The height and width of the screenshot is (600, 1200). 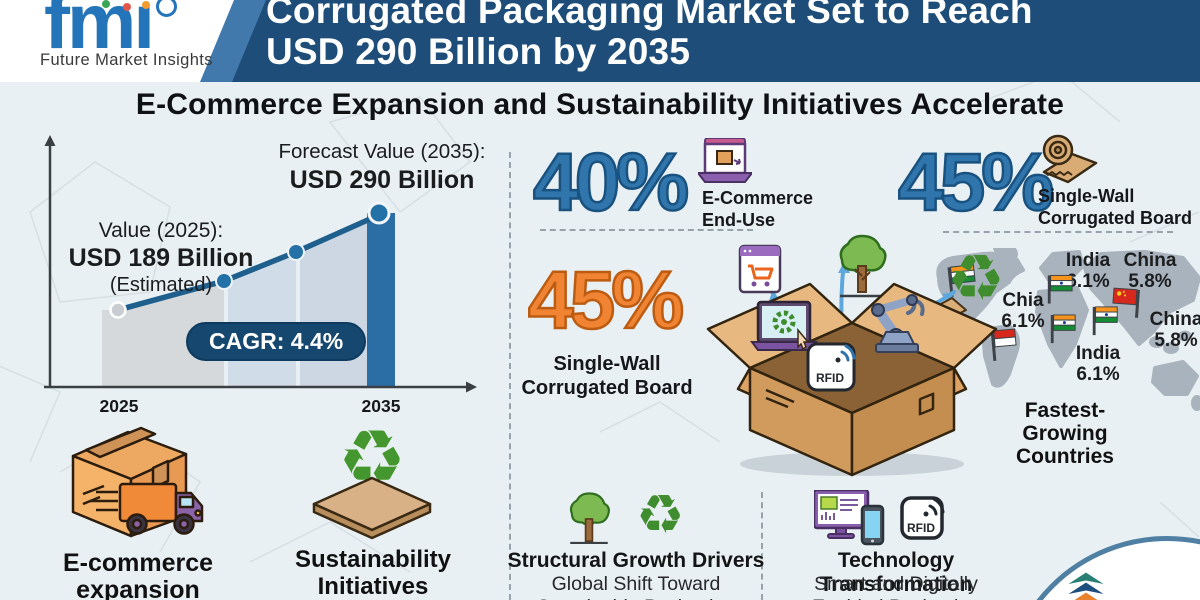 What do you see at coordinates (739, 219) in the screenshot?
I see `stat-ecommerce-label2: End-Use` at bounding box center [739, 219].